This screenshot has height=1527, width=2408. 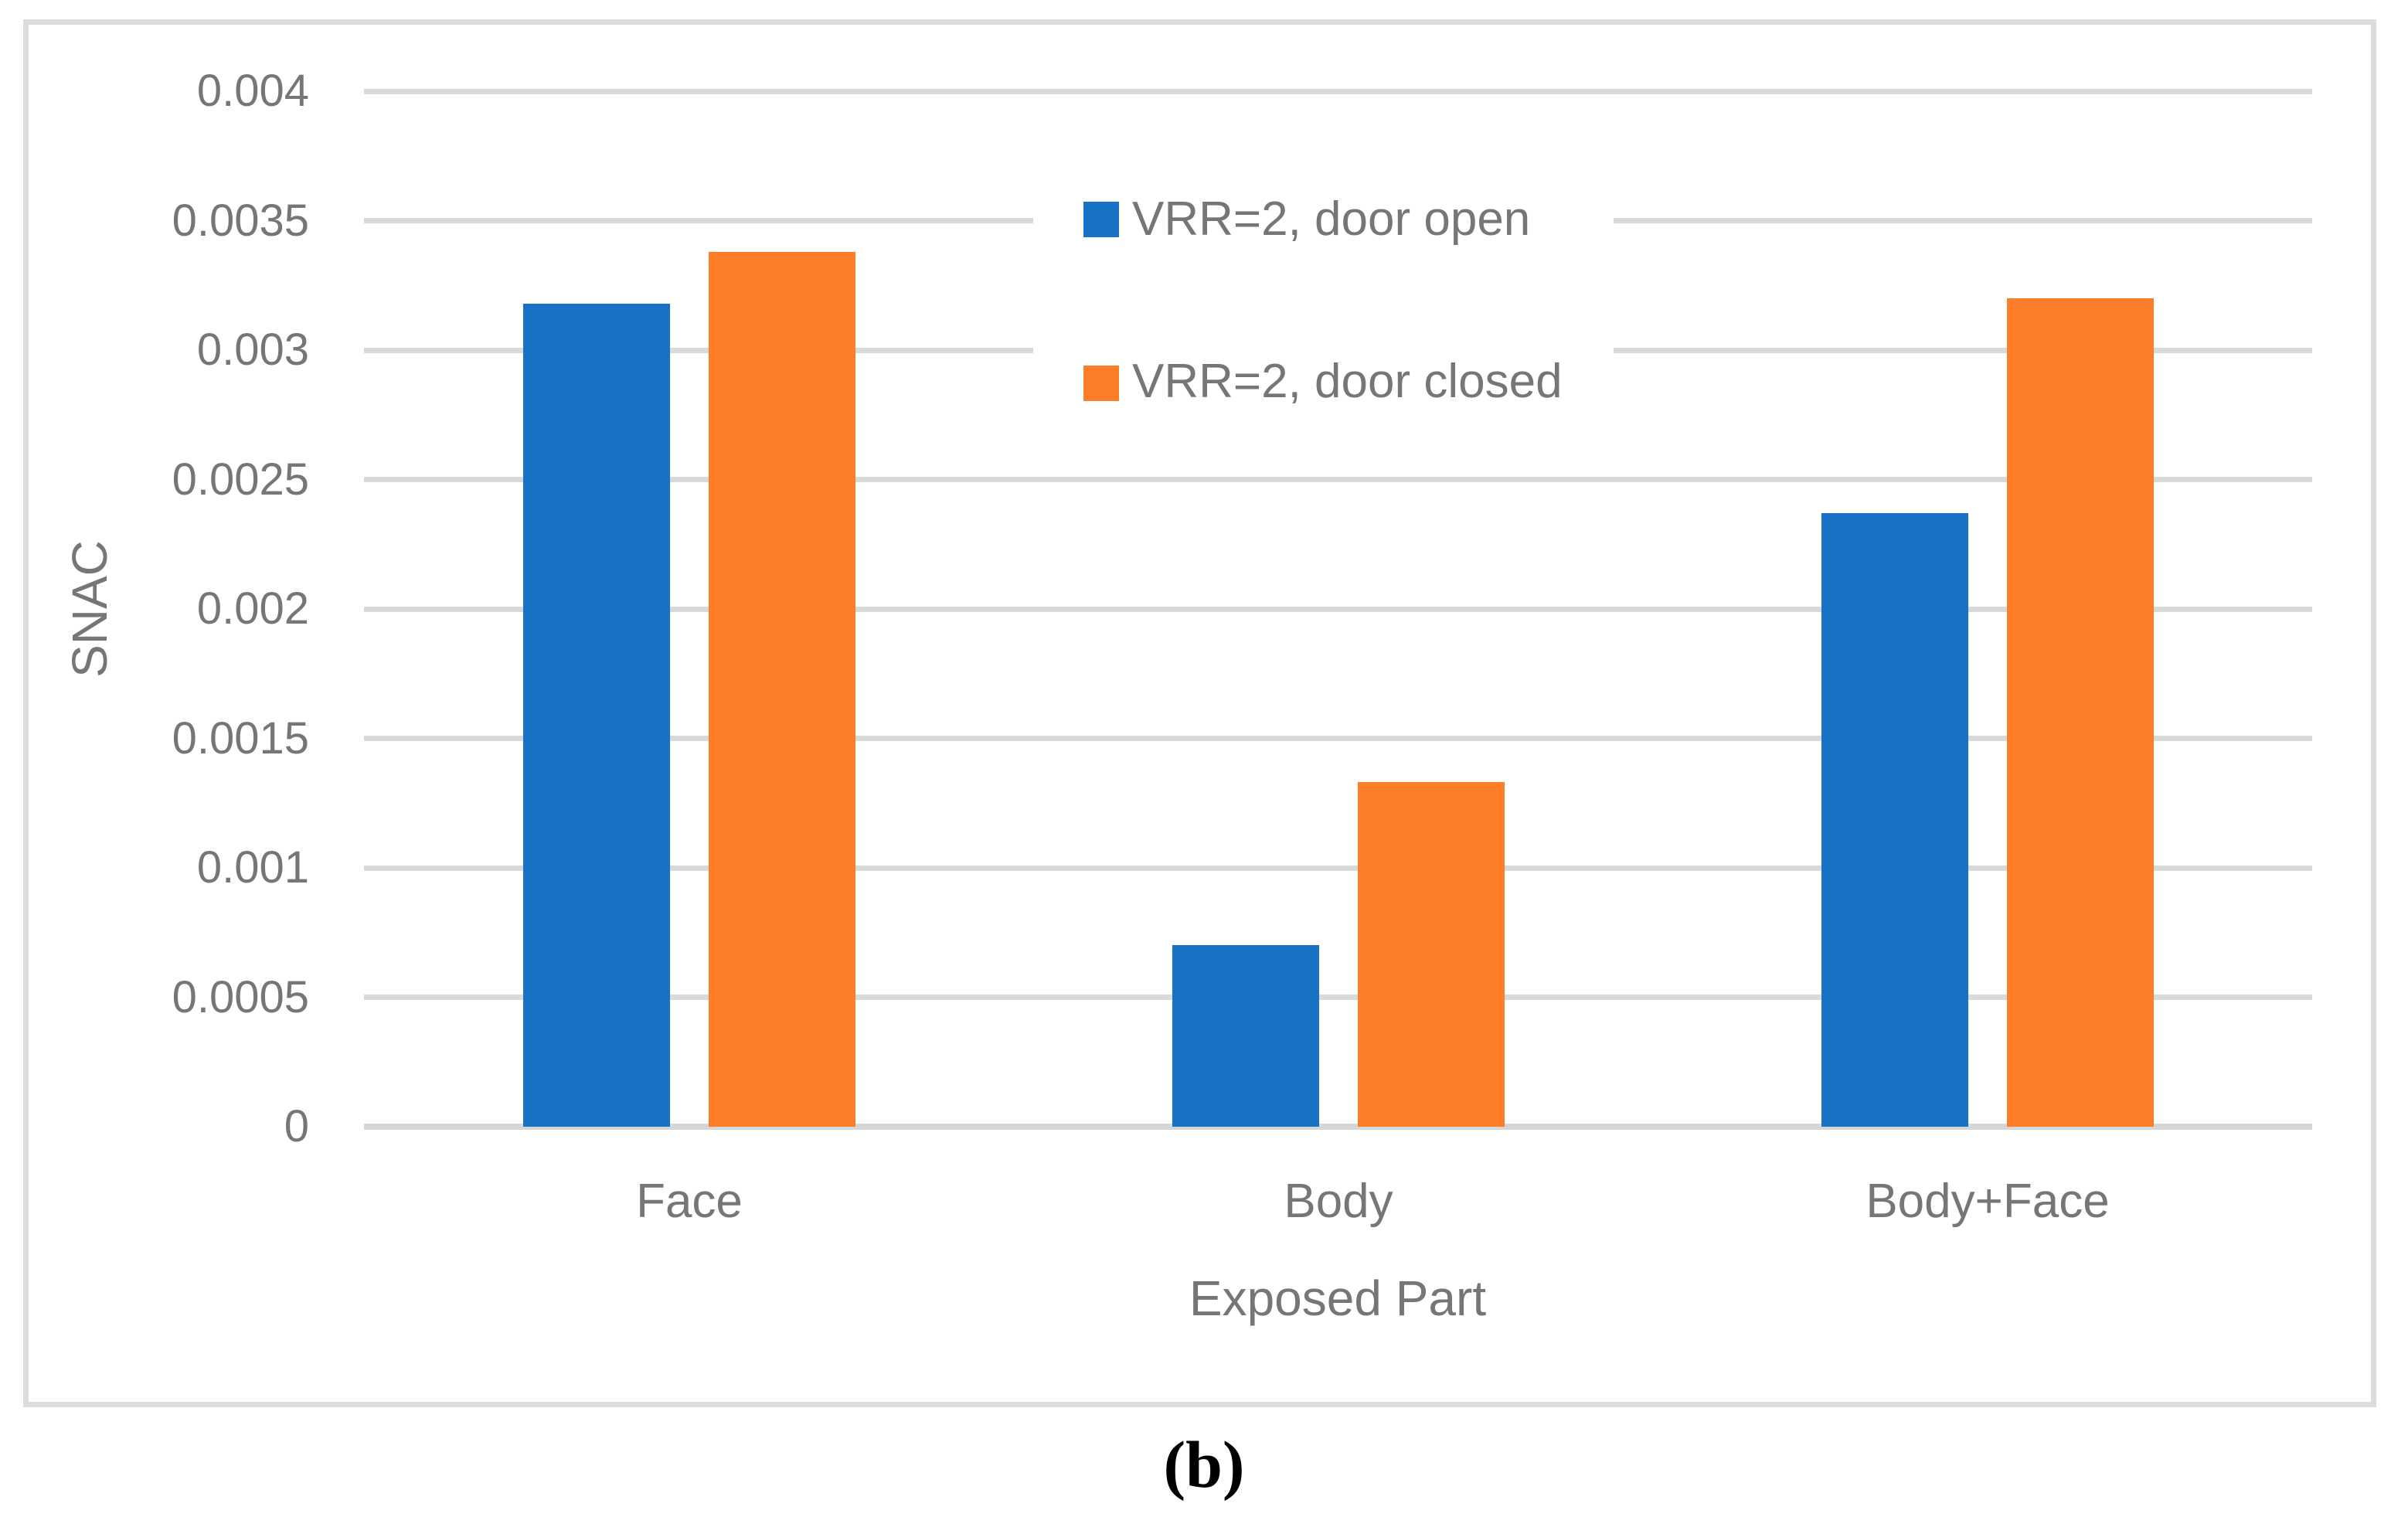 I want to click on x-category-label: Body, so click(x=1338, y=1201).